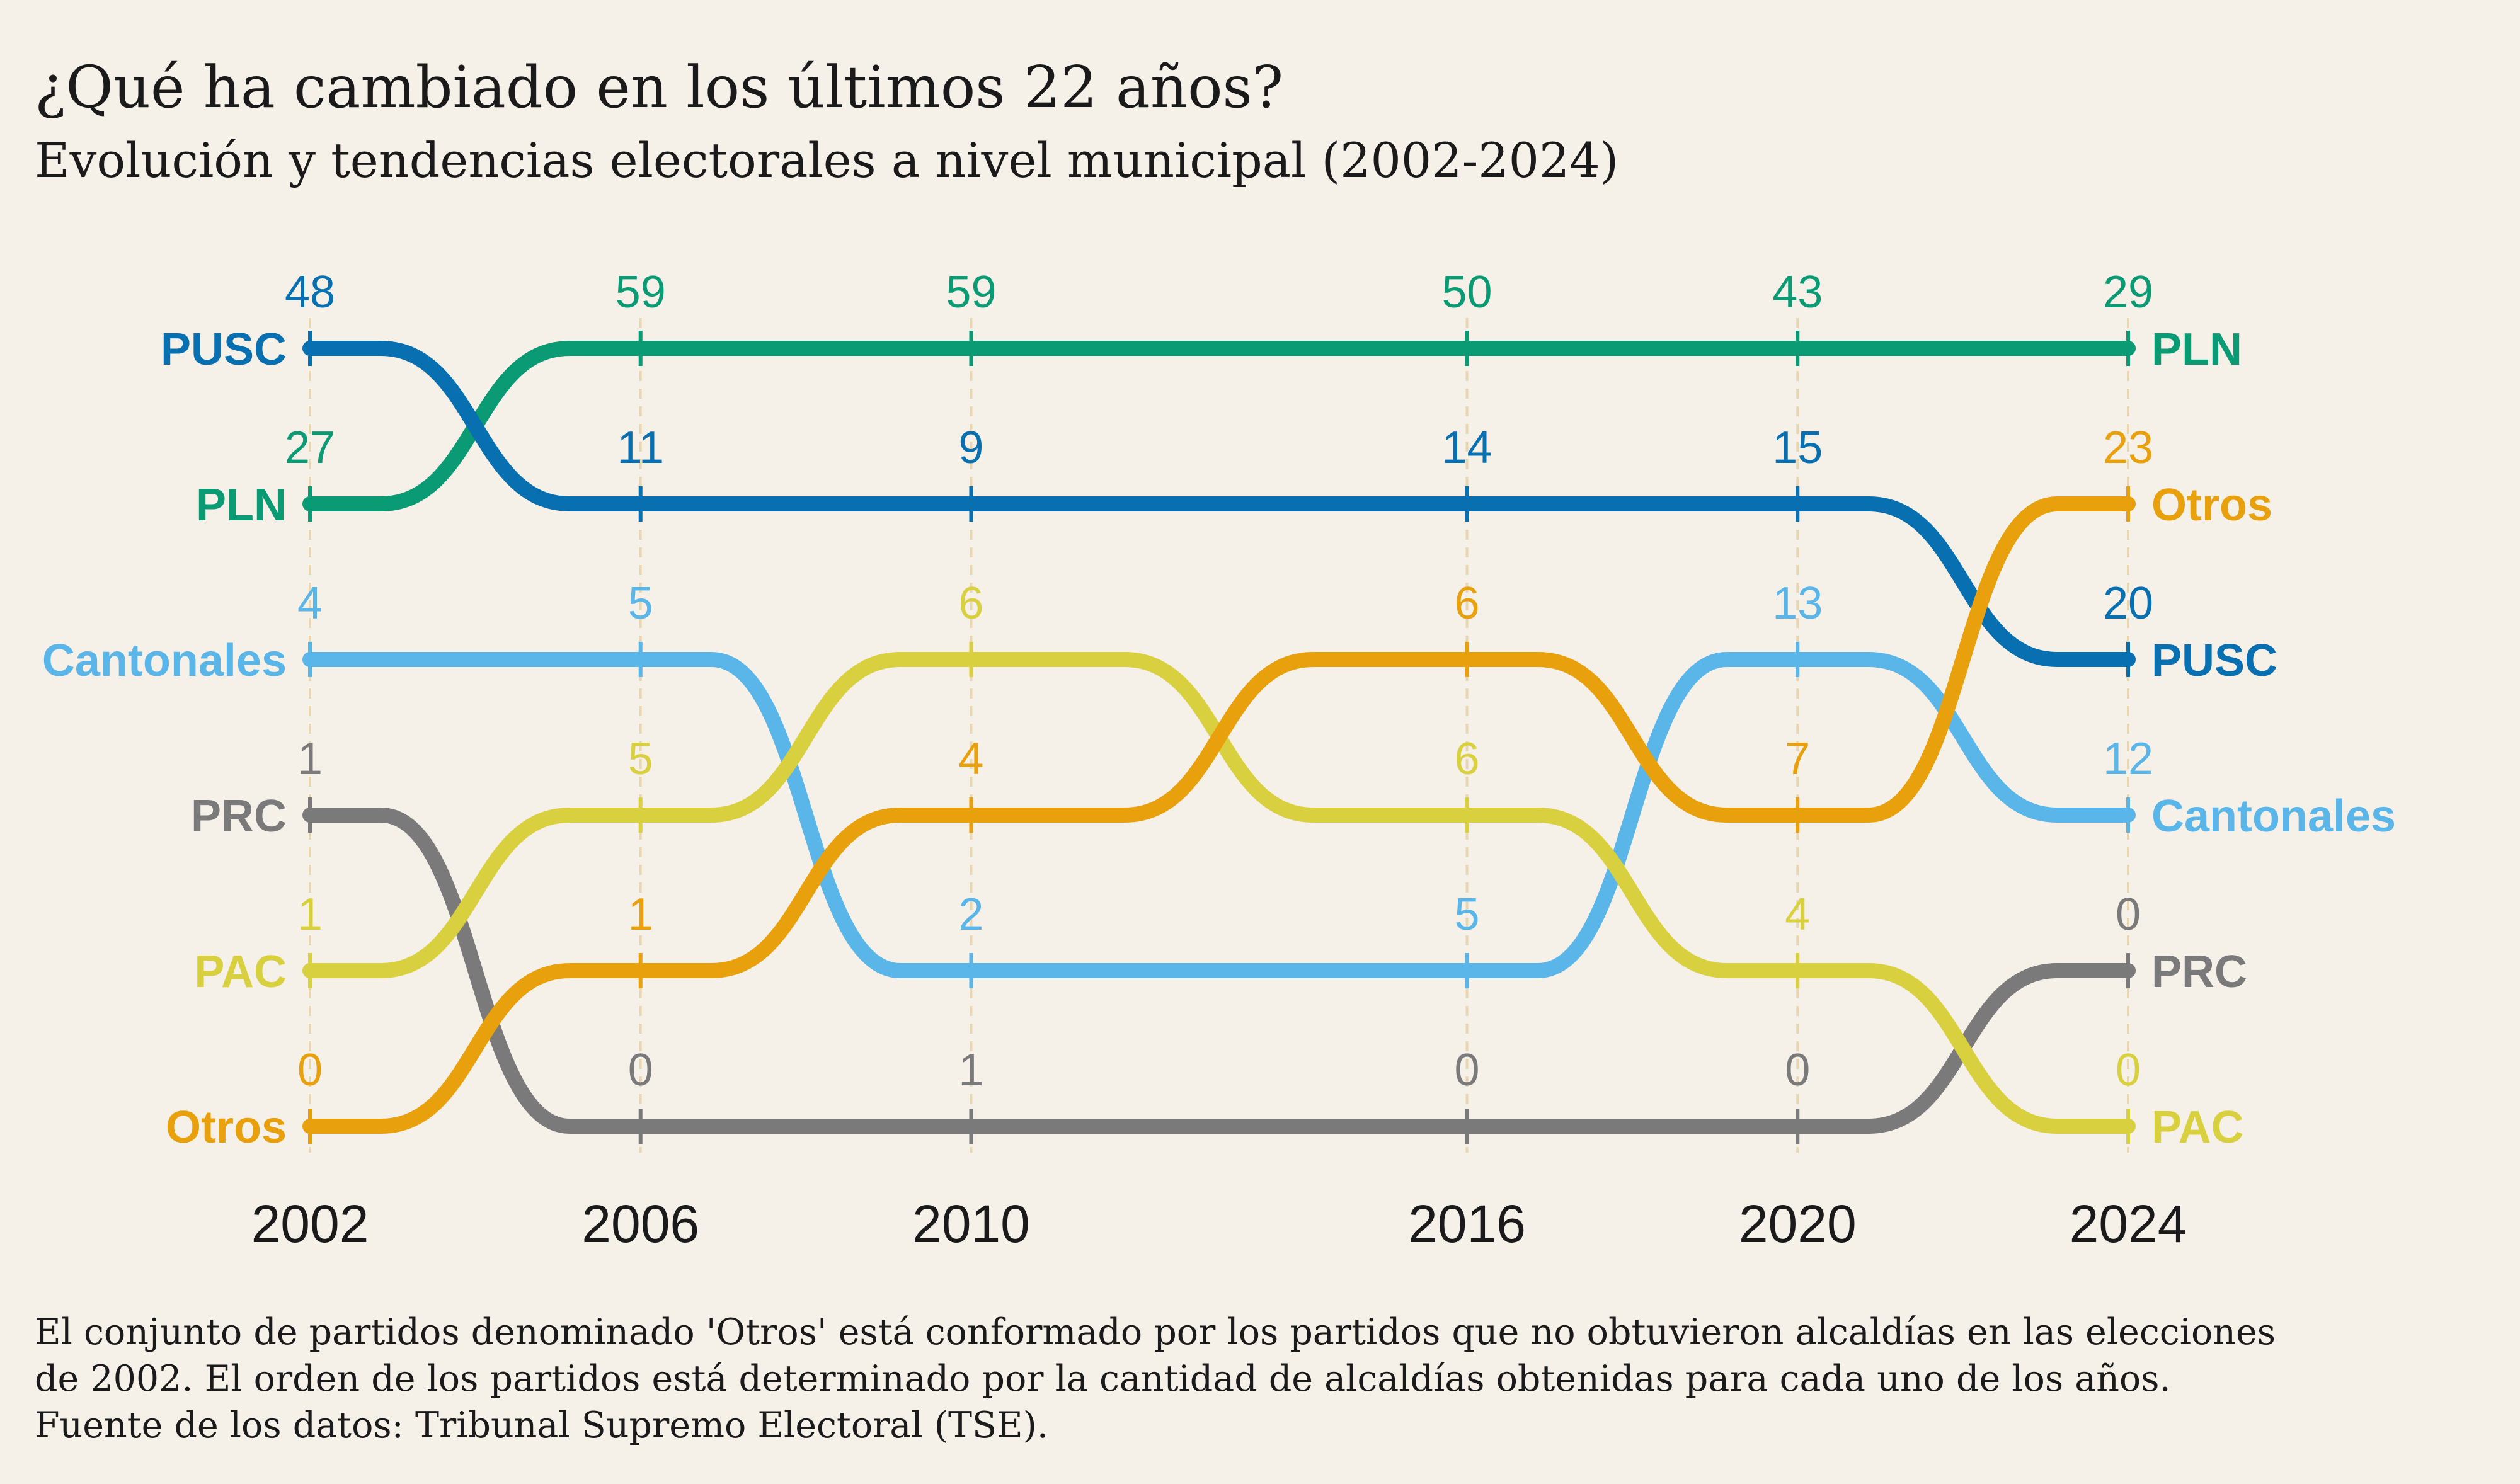  What do you see at coordinates (970, 914) in the screenshot?
I see `value-label: 2` at bounding box center [970, 914].